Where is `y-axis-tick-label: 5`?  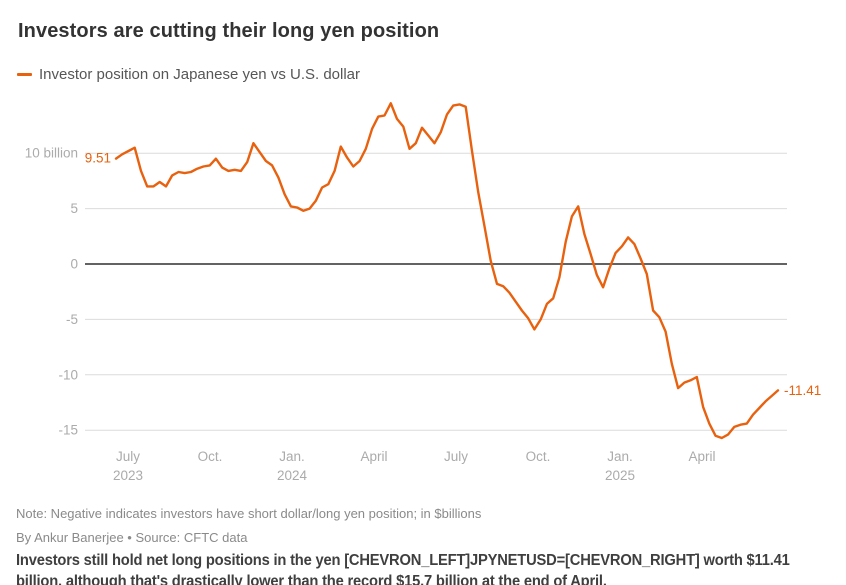 y-axis-tick-label: 5 is located at coordinates (74, 208).